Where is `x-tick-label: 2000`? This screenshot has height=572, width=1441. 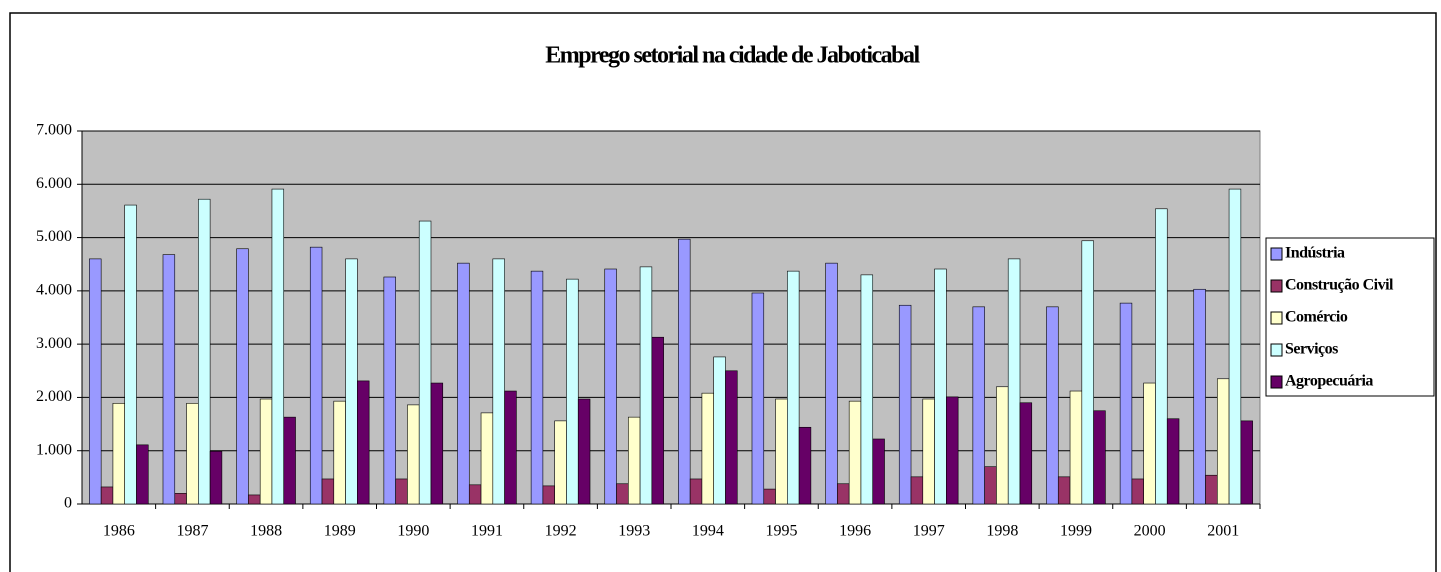 x-tick-label: 2000 is located at coordinates (1150, 531).